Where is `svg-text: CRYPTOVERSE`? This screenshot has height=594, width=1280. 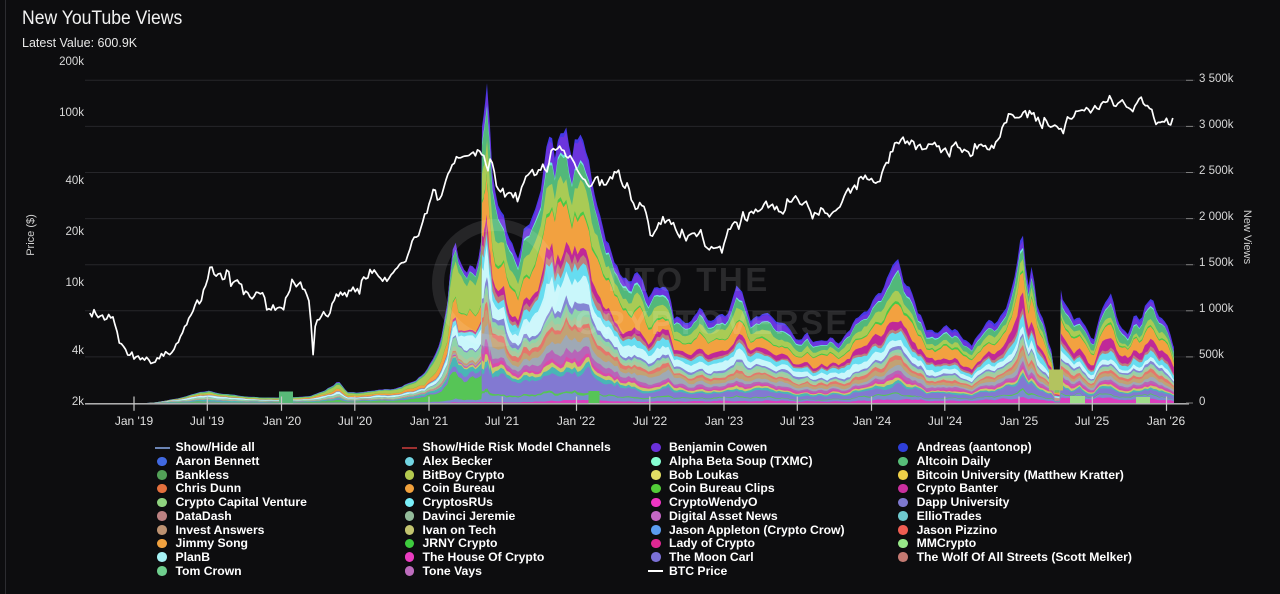
svg-text: CRYPTOVERSE is located at coordinates (712, 322).